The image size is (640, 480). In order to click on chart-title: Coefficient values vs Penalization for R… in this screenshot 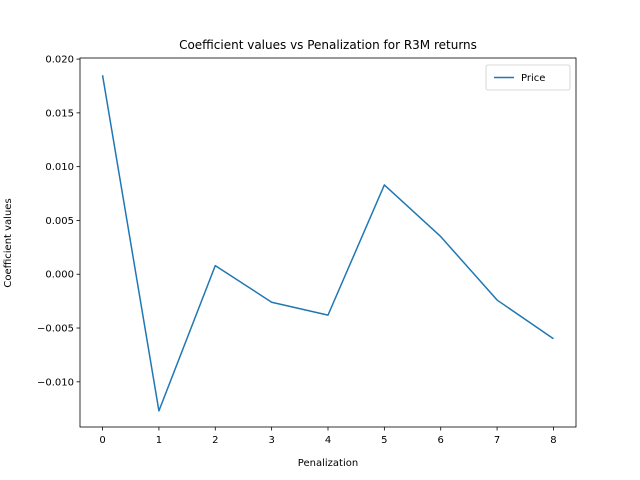, I will do `click(328, 45)`.